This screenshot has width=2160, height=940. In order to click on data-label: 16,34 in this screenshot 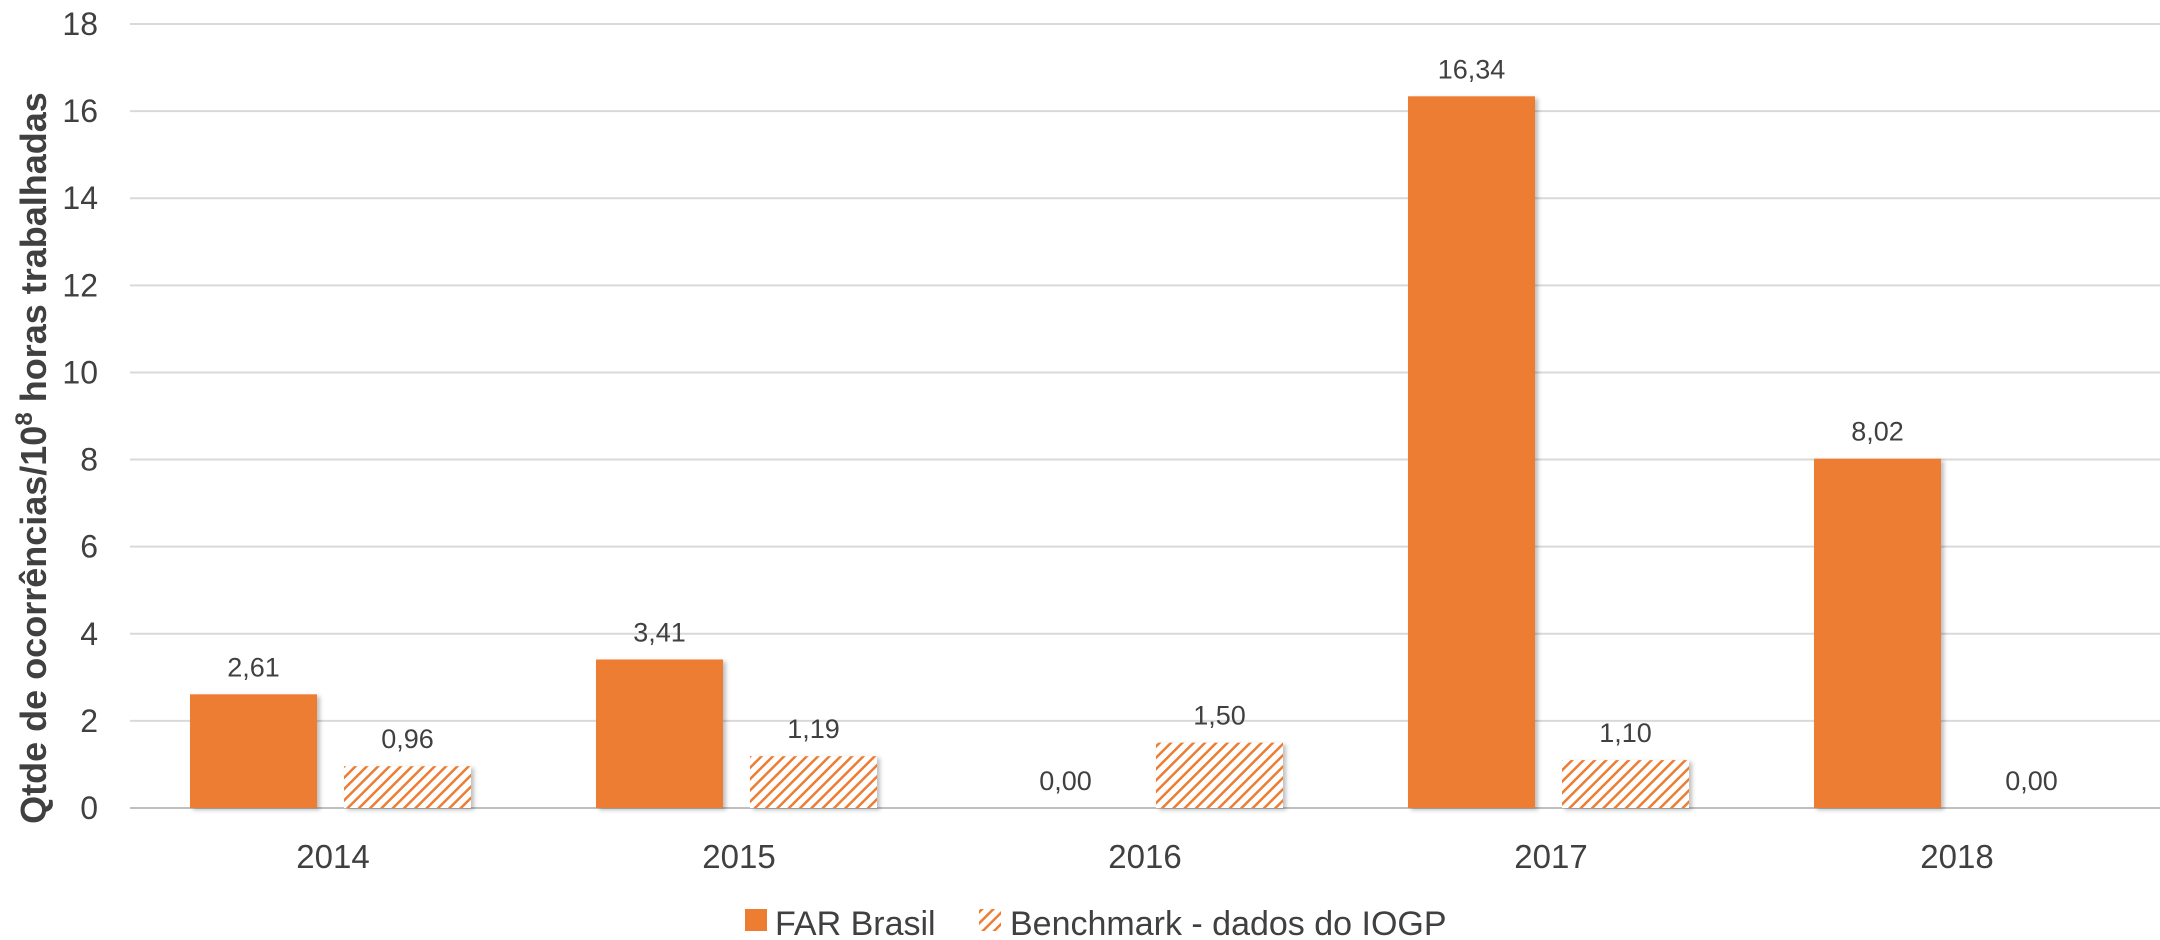, I will do `click(1472, 69)`.